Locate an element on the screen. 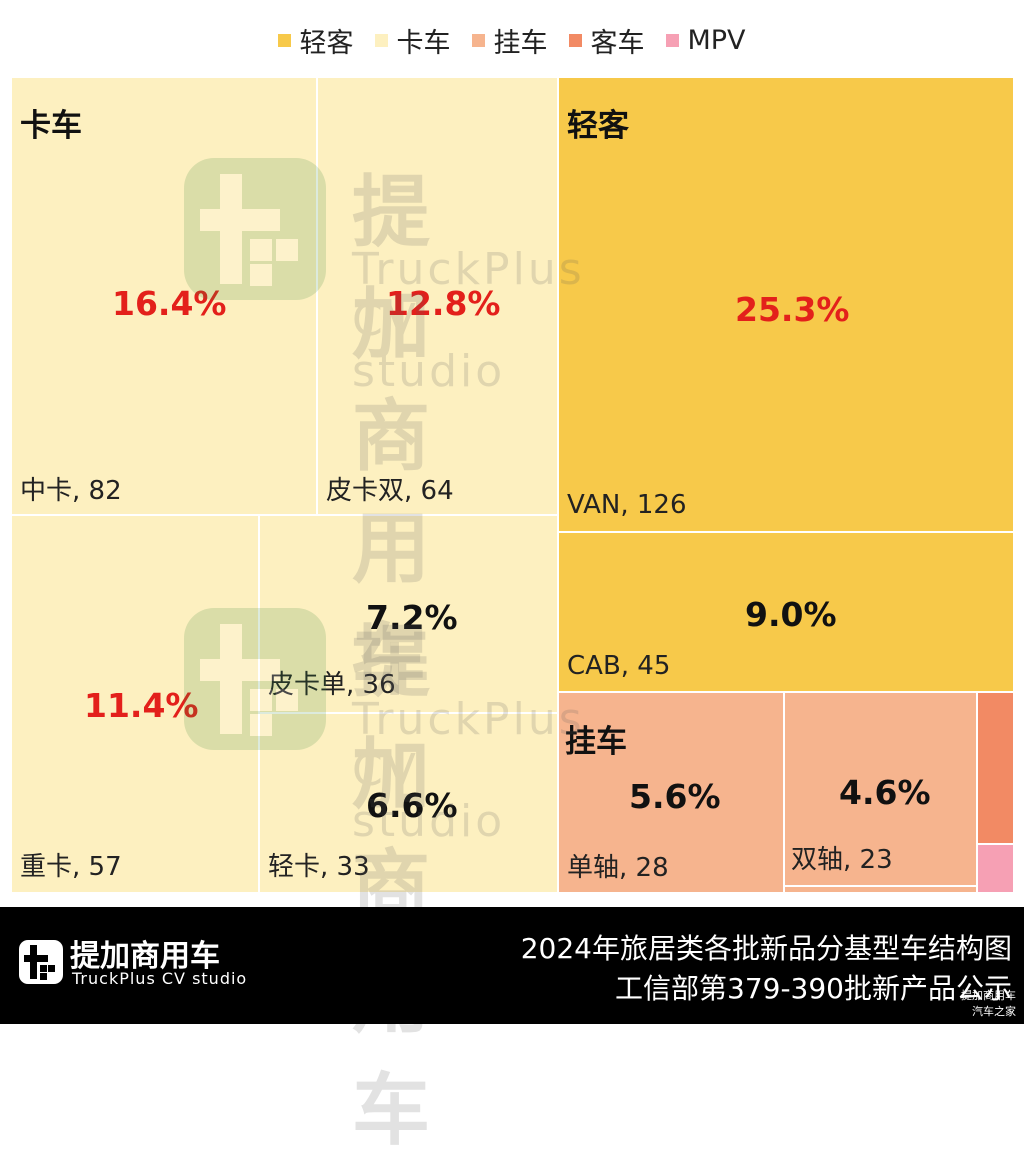  group-label-kache: 卡车 is located at coordinates (51, 126).